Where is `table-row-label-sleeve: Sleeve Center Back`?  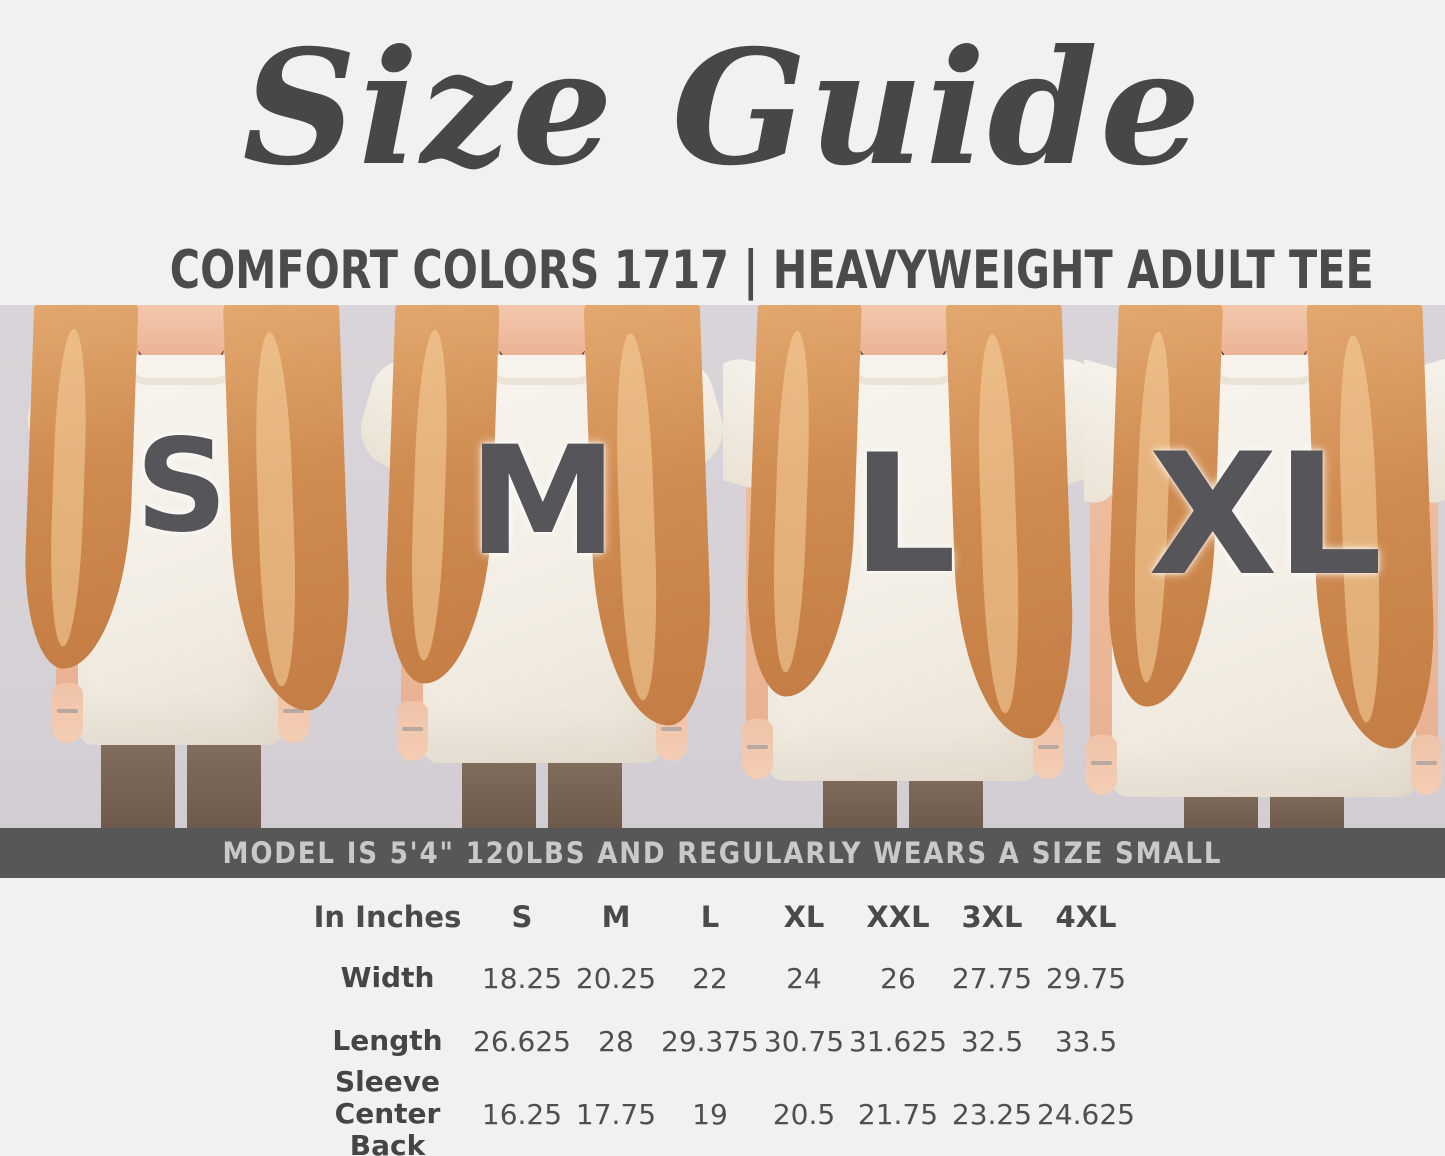
table-row-label-sleeve: Sleeve Center Back is located at coordinates (387, 1110).